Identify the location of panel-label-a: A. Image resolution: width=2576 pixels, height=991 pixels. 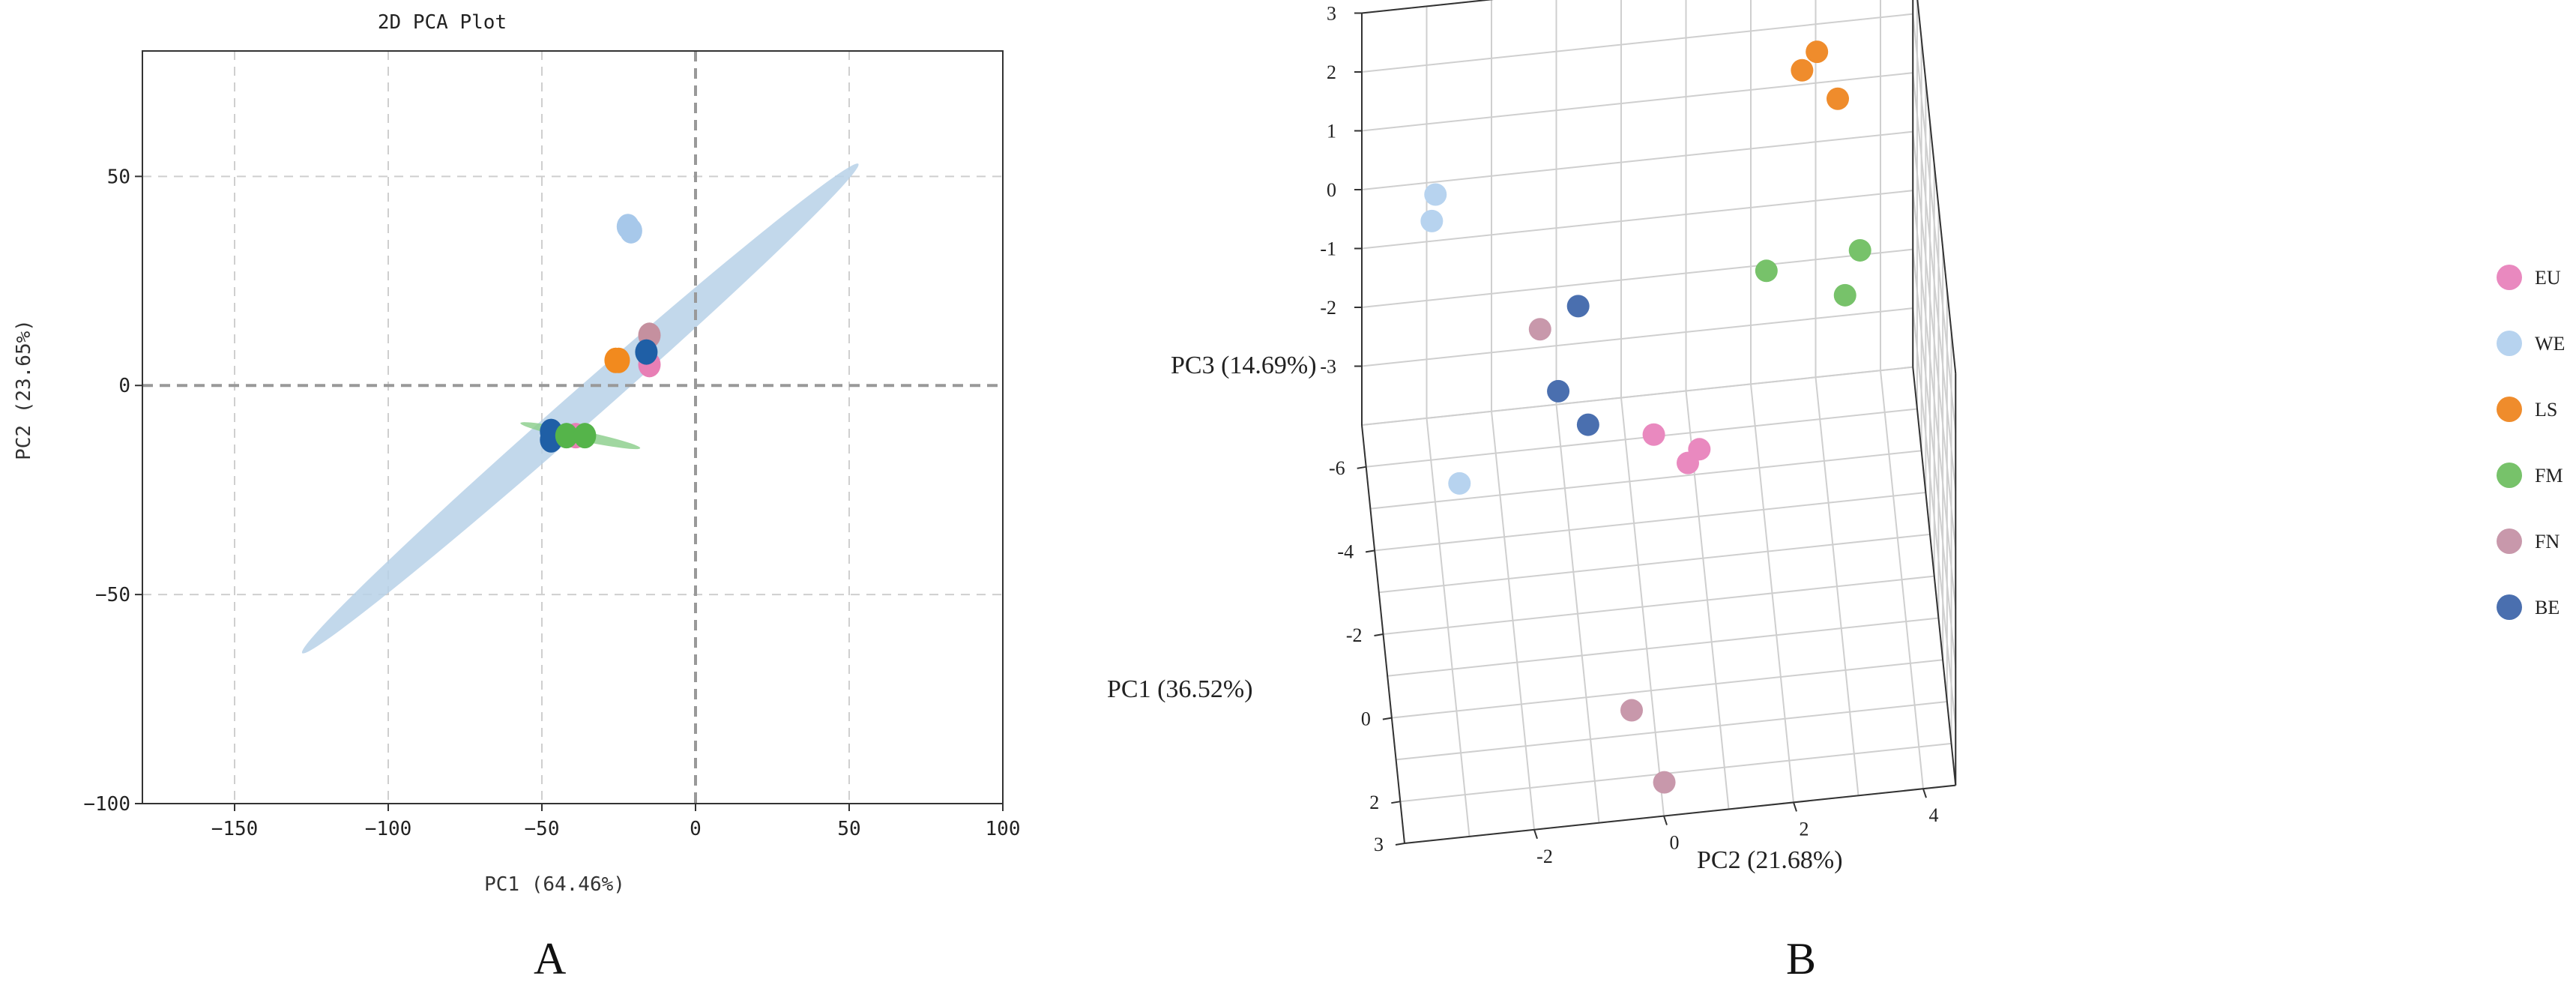
(550, 959).